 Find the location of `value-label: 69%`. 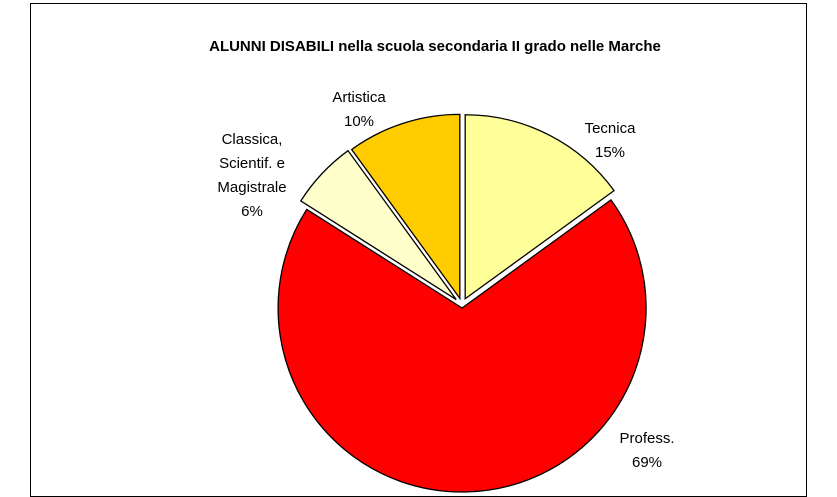

value-label: 69% is located at coordinates (647, 462).